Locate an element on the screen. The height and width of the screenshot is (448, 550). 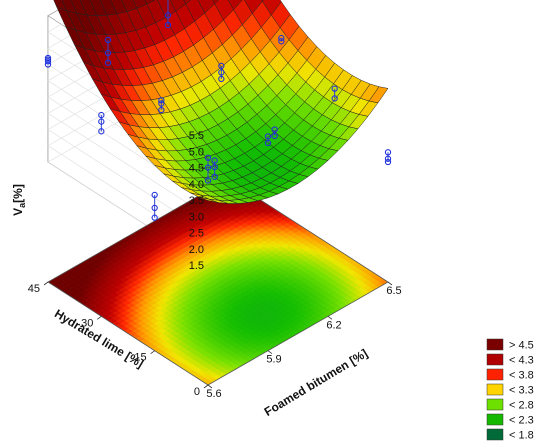
z-tick-label: 1.5 is located at coordinates (196, 266).